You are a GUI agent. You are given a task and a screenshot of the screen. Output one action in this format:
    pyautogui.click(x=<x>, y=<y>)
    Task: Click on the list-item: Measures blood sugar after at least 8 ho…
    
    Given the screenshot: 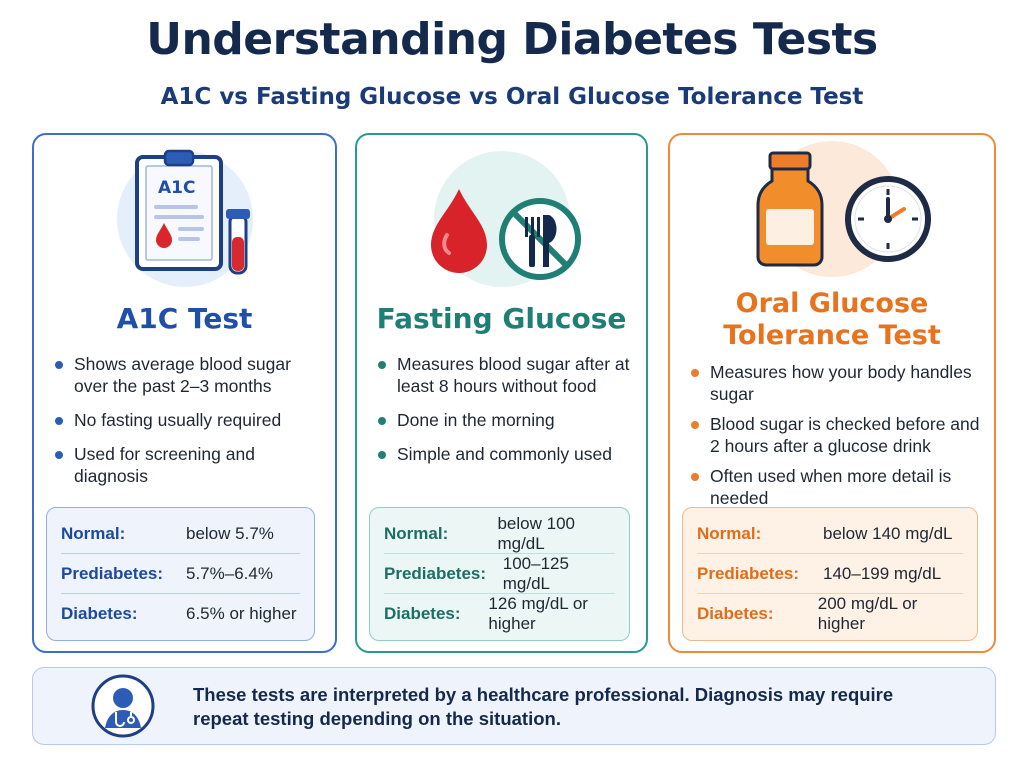 What is the action you would take?
    pyautogui.click(x=503, y=375)
    